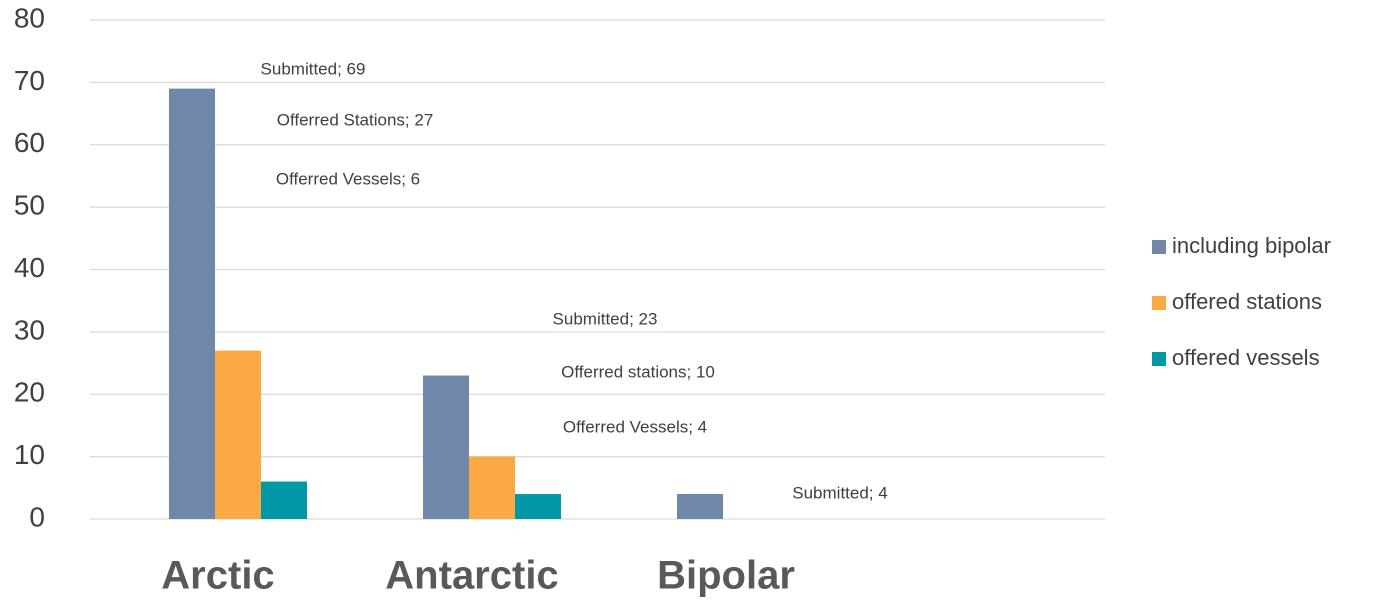  What do you see at coordinates (29, 392) in the screenshot?
I see `y-tick-label: 20` at bounding box center [29, 392].